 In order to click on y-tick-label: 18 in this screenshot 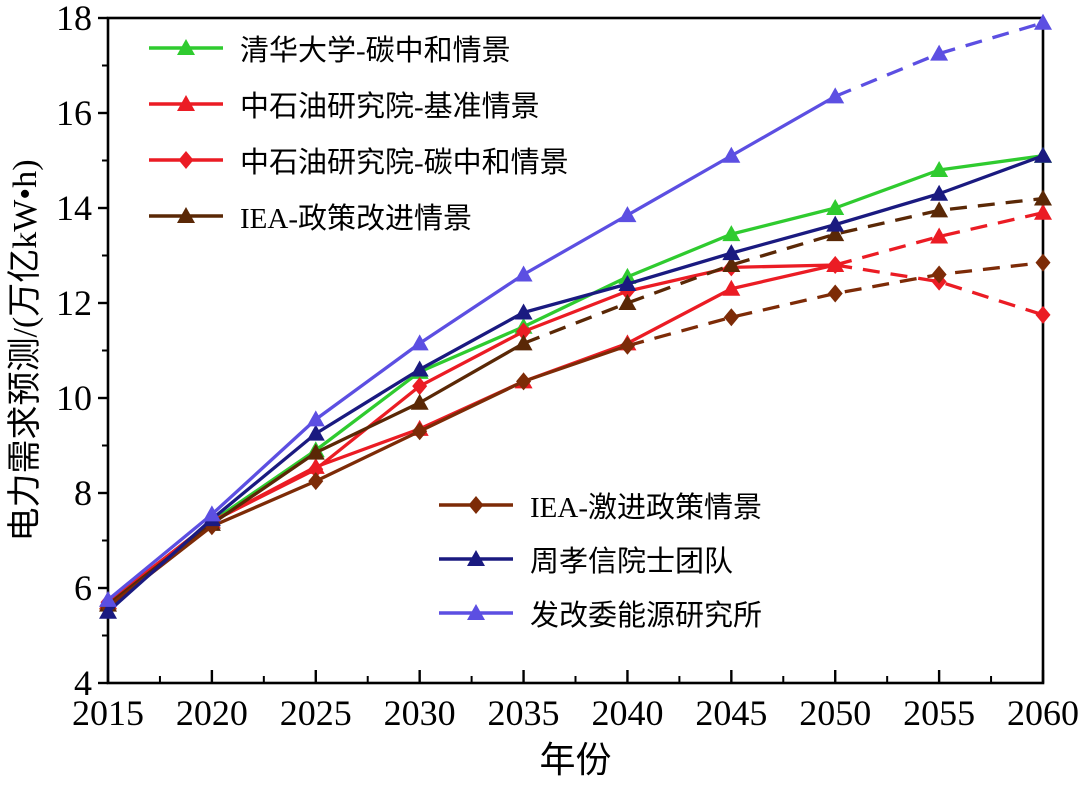, I will do `click(74, 19)`.